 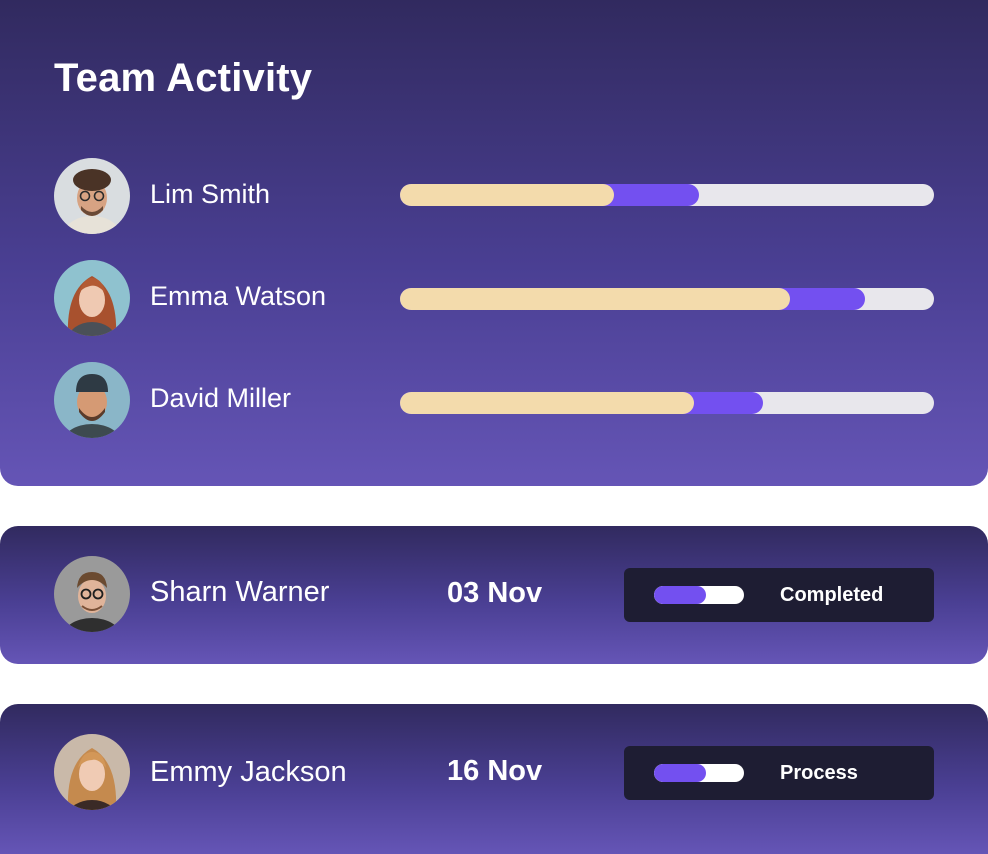 What do you see at coordinates (221, 398) in the screenshot?
I see `member-name: David Miller` at bounding box center [221, 398].